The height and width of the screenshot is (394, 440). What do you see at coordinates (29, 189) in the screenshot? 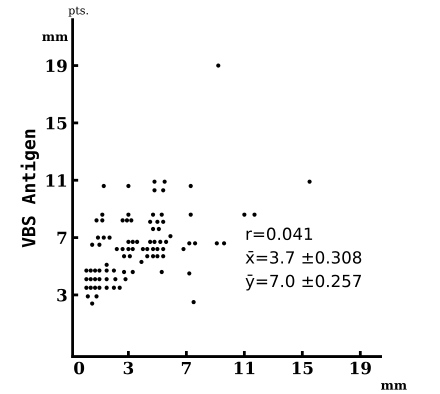
I see `y-axis-title: VBS Antigen` at bounding box center [29, 189].